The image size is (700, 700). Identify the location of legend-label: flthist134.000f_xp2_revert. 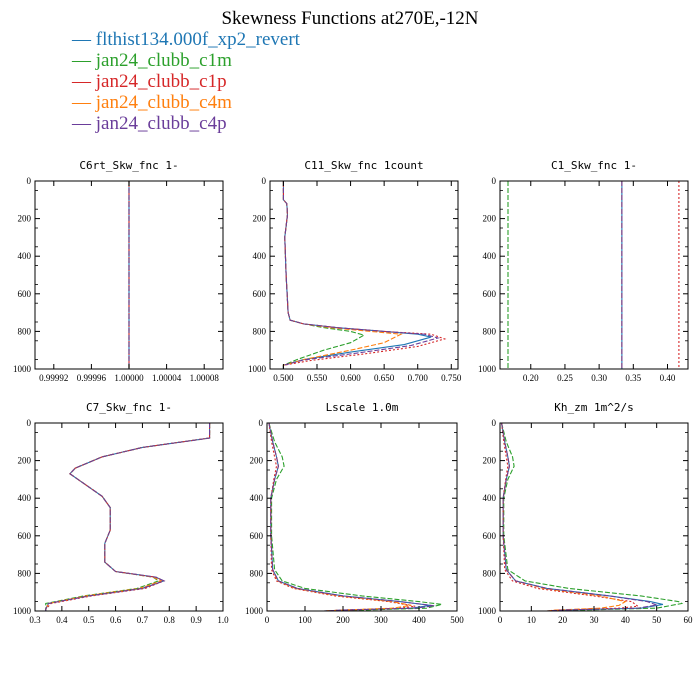
(197, 39).